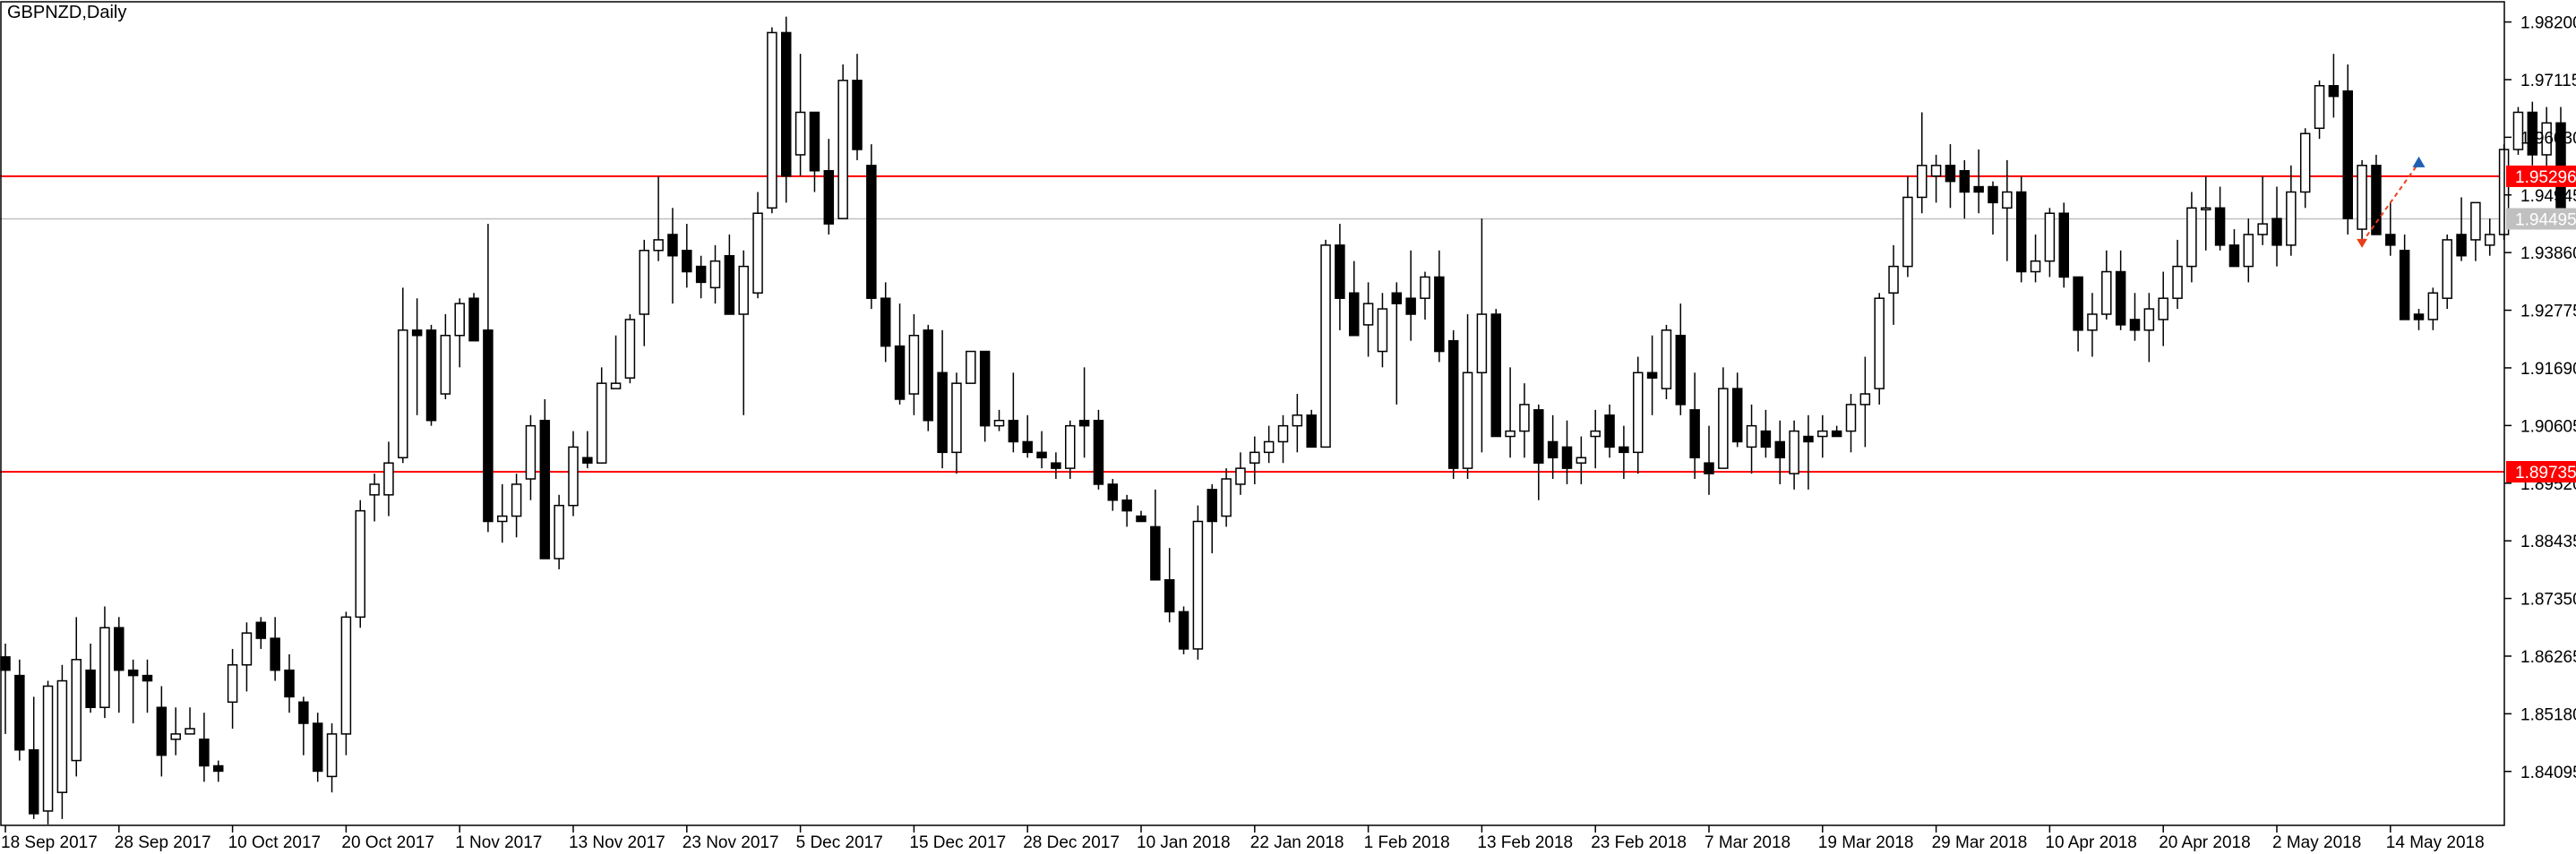  What do you see at coordinates (275, 842) in the screenshot?
I see `time-tick-label: 10 Oct 2017` at bounding box center [275, 842].